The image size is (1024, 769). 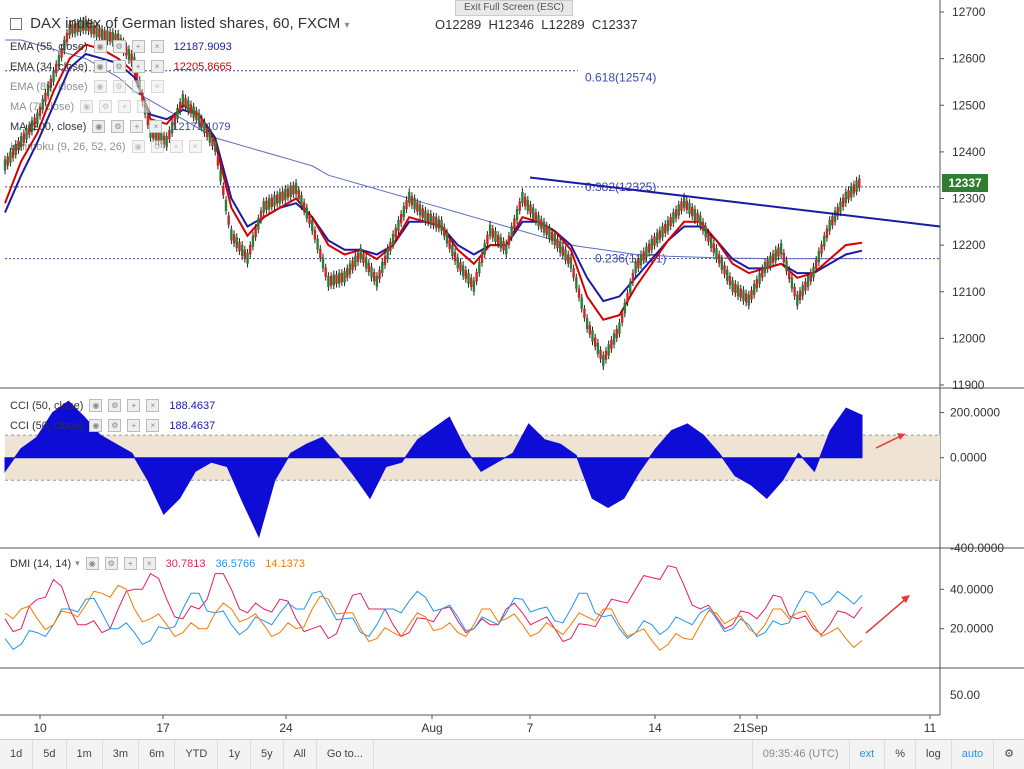 I want to click on x-tick-label: Aug, so click(x=431, y=728).